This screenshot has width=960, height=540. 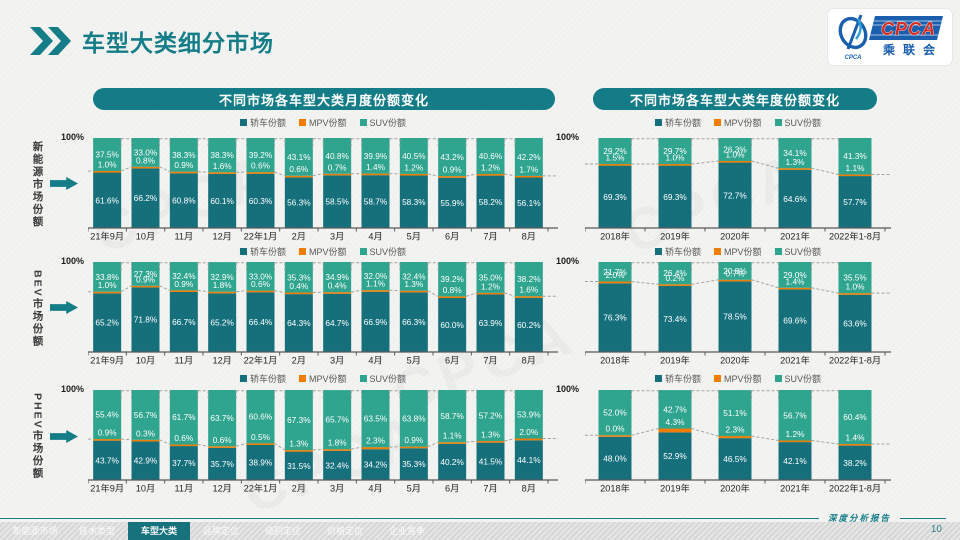 What do you see at coordinates (184, 201) in the screenshot?
I see `value-label: 60.8%` at bounding box center [184, 201].